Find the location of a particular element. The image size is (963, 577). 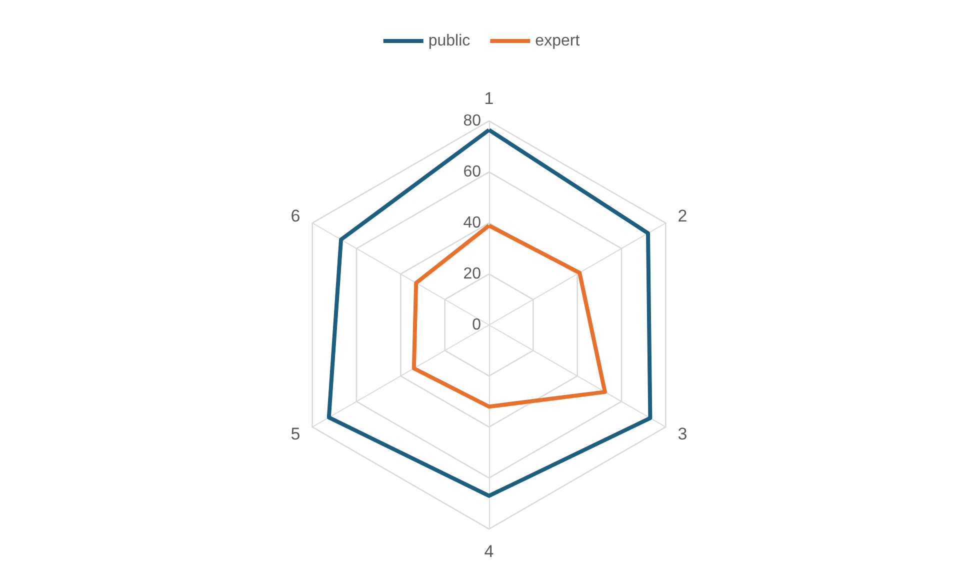

y-tick-label: 0 is located at coordinates (477, 325).